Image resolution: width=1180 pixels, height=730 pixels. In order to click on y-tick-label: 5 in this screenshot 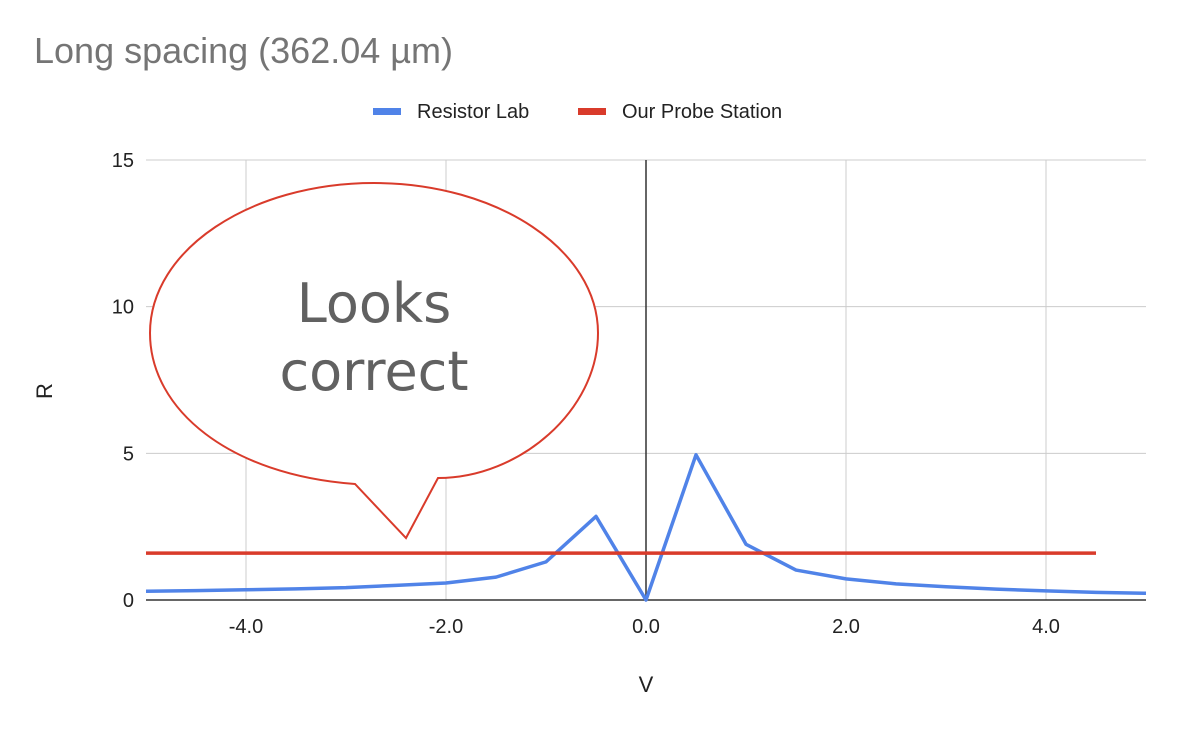, I will do `click(128, 454)`.